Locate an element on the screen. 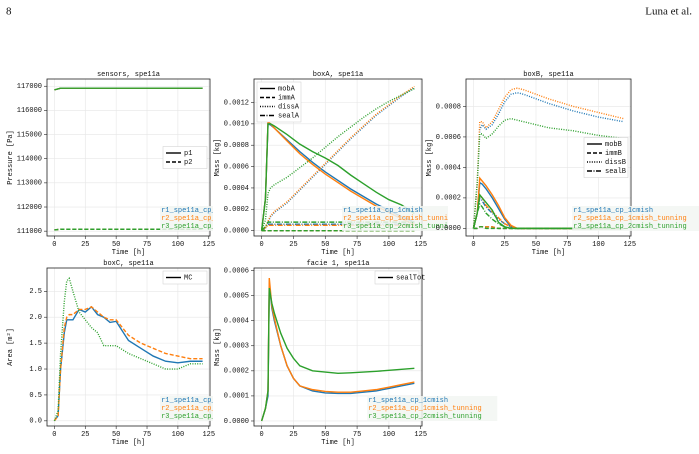 The width and height of the screenshot is (699, 454). legend-label: p1 is located at coordinates (188, 154).